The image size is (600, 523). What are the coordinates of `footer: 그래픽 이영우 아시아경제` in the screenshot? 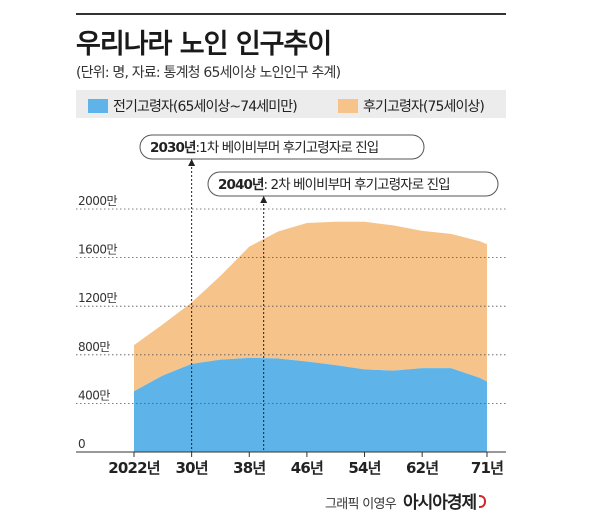 It's located at (406, 500).